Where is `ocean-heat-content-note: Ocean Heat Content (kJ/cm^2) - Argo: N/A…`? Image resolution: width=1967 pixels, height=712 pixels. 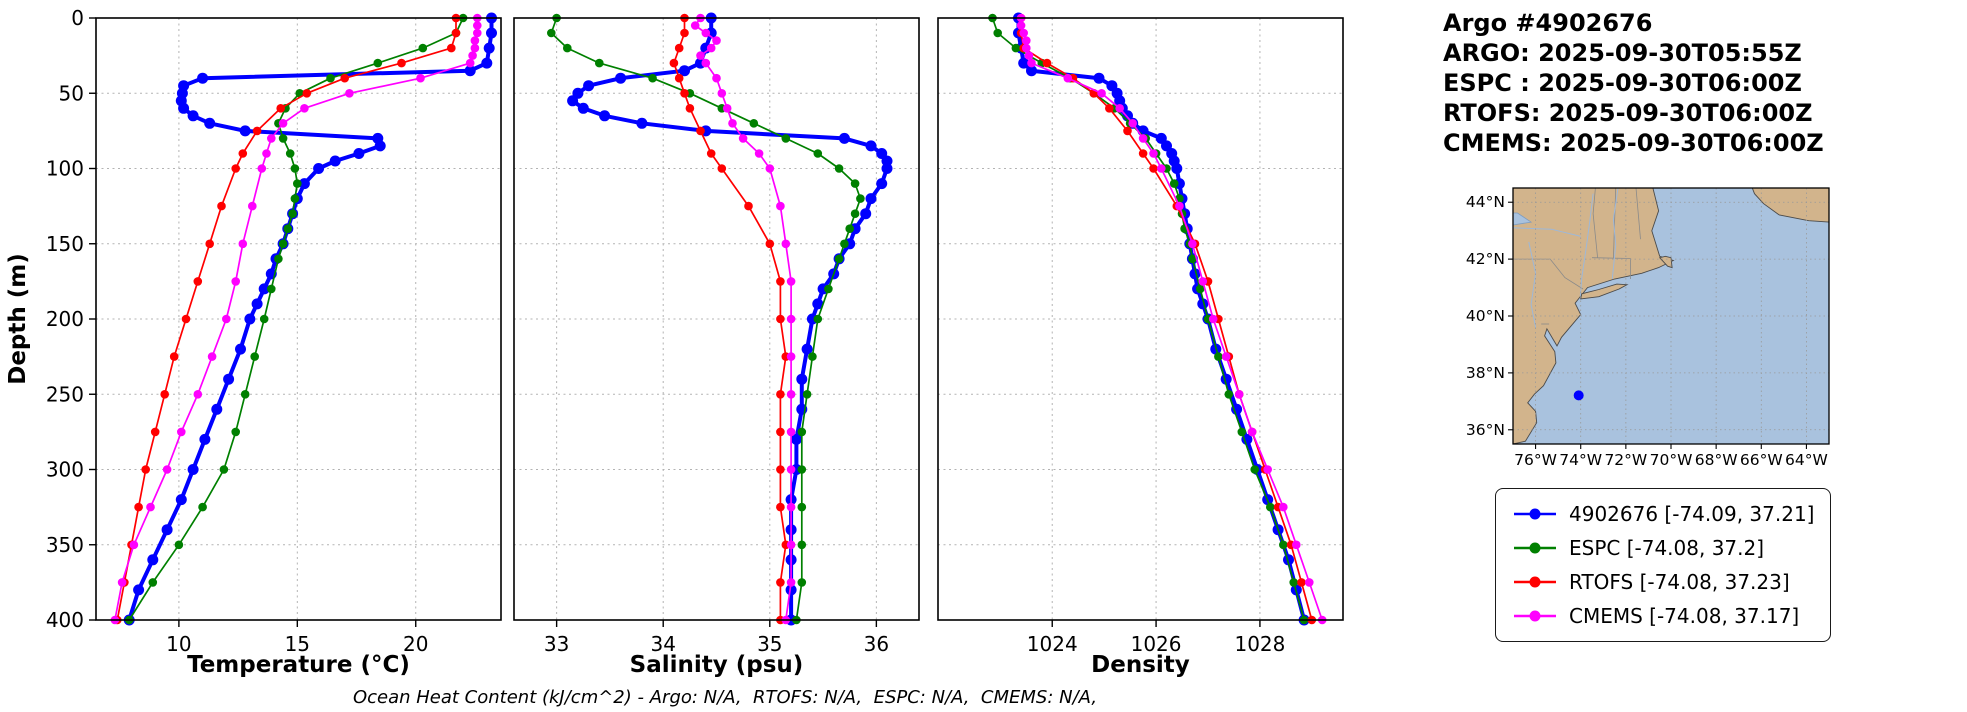
ocean-heat-content-note: Ocean Heat Content (kJ/cm^2) - Argo: N/A… is located at coordinates (725, 697).